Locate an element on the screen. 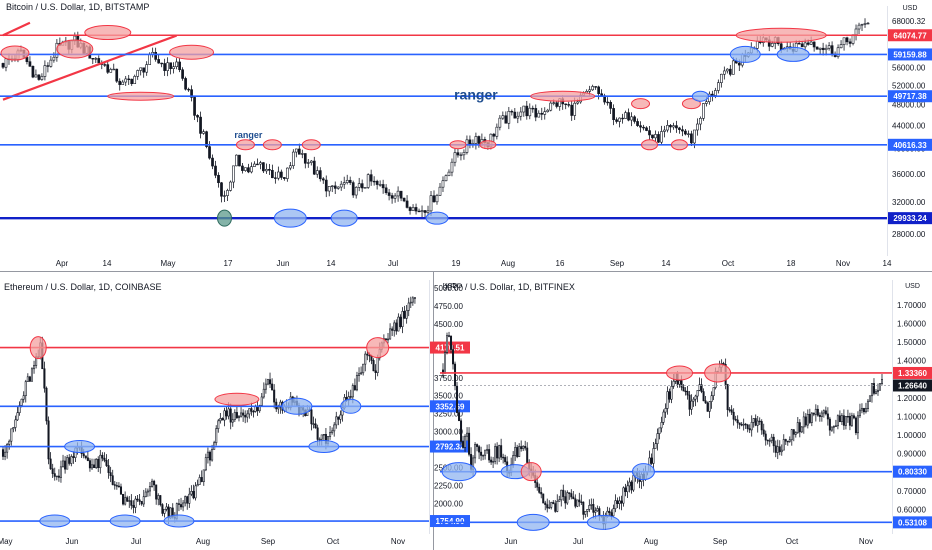  eth-currency-label: USD is located at coordinates (450, 286).